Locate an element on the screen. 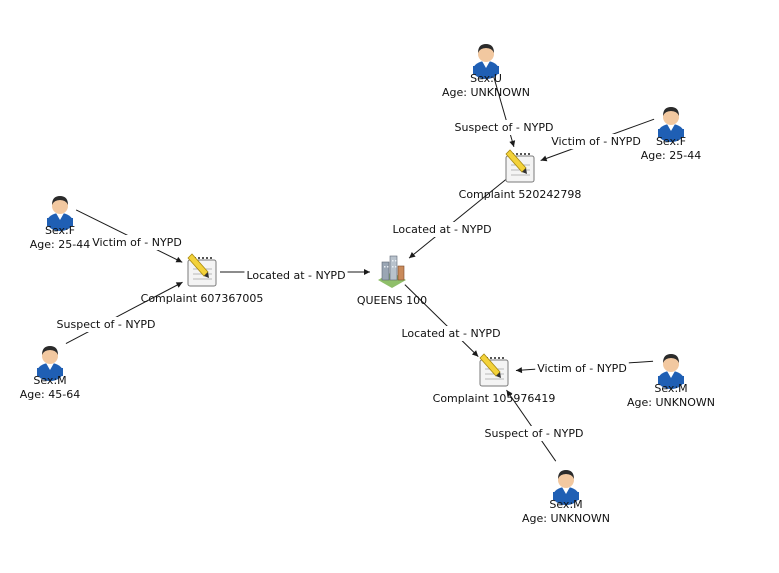 The width and height of the screenshot is (779, 573). edge-e9: Suspect of - NYPD is located at coordinates (534, 425).